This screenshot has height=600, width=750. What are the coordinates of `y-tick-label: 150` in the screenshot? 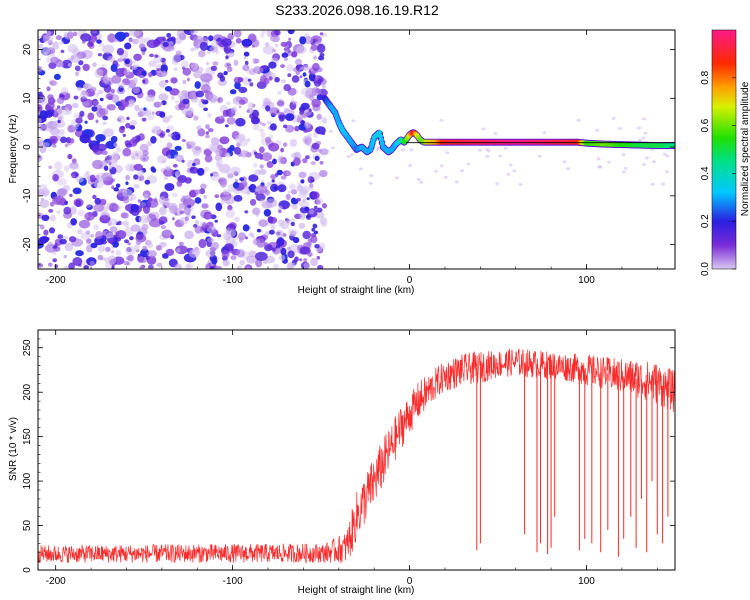 It's located at (27, 436).